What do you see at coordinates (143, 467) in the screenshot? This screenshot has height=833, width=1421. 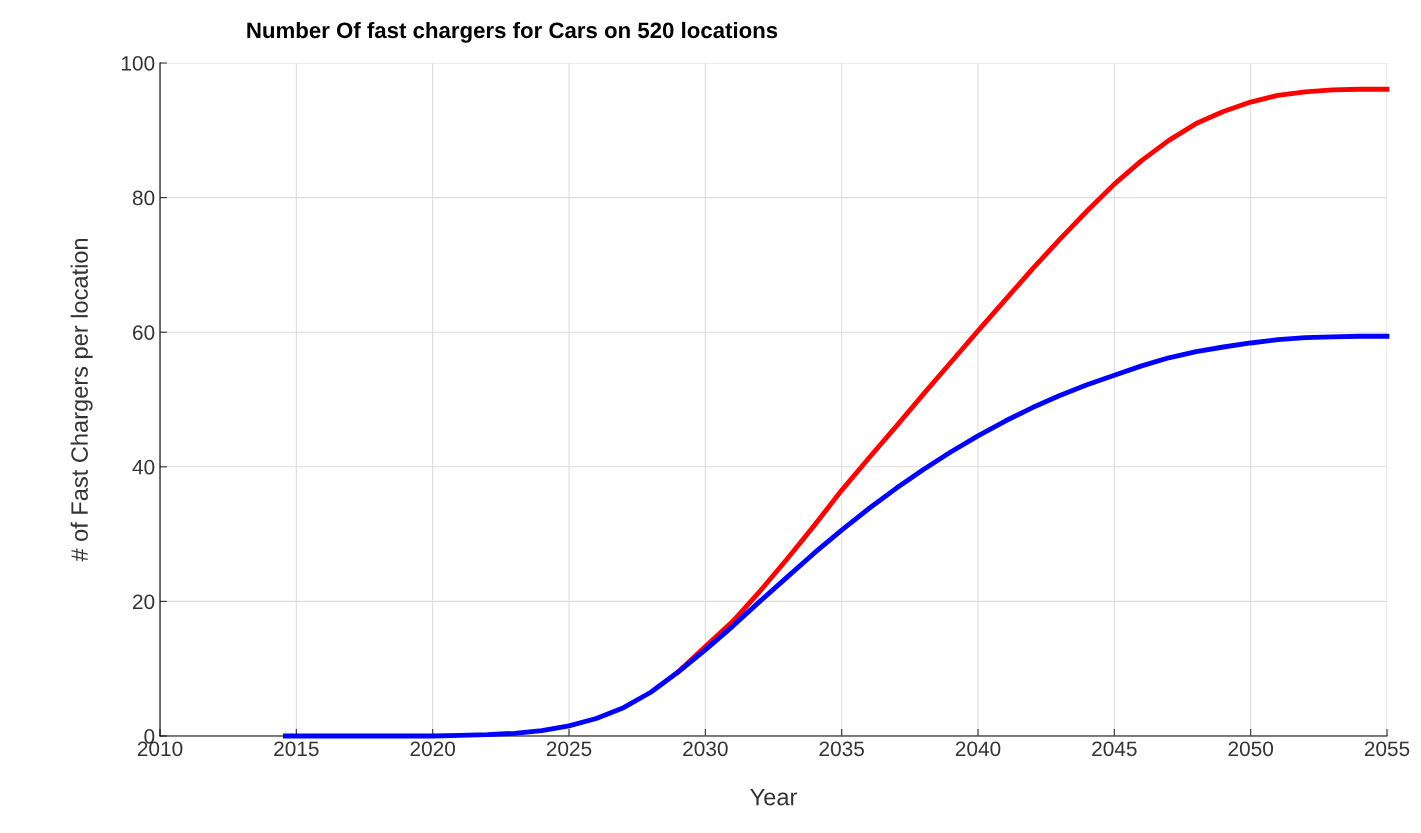 I see `y-tick-label: 40` at bounding box center [143, 467].